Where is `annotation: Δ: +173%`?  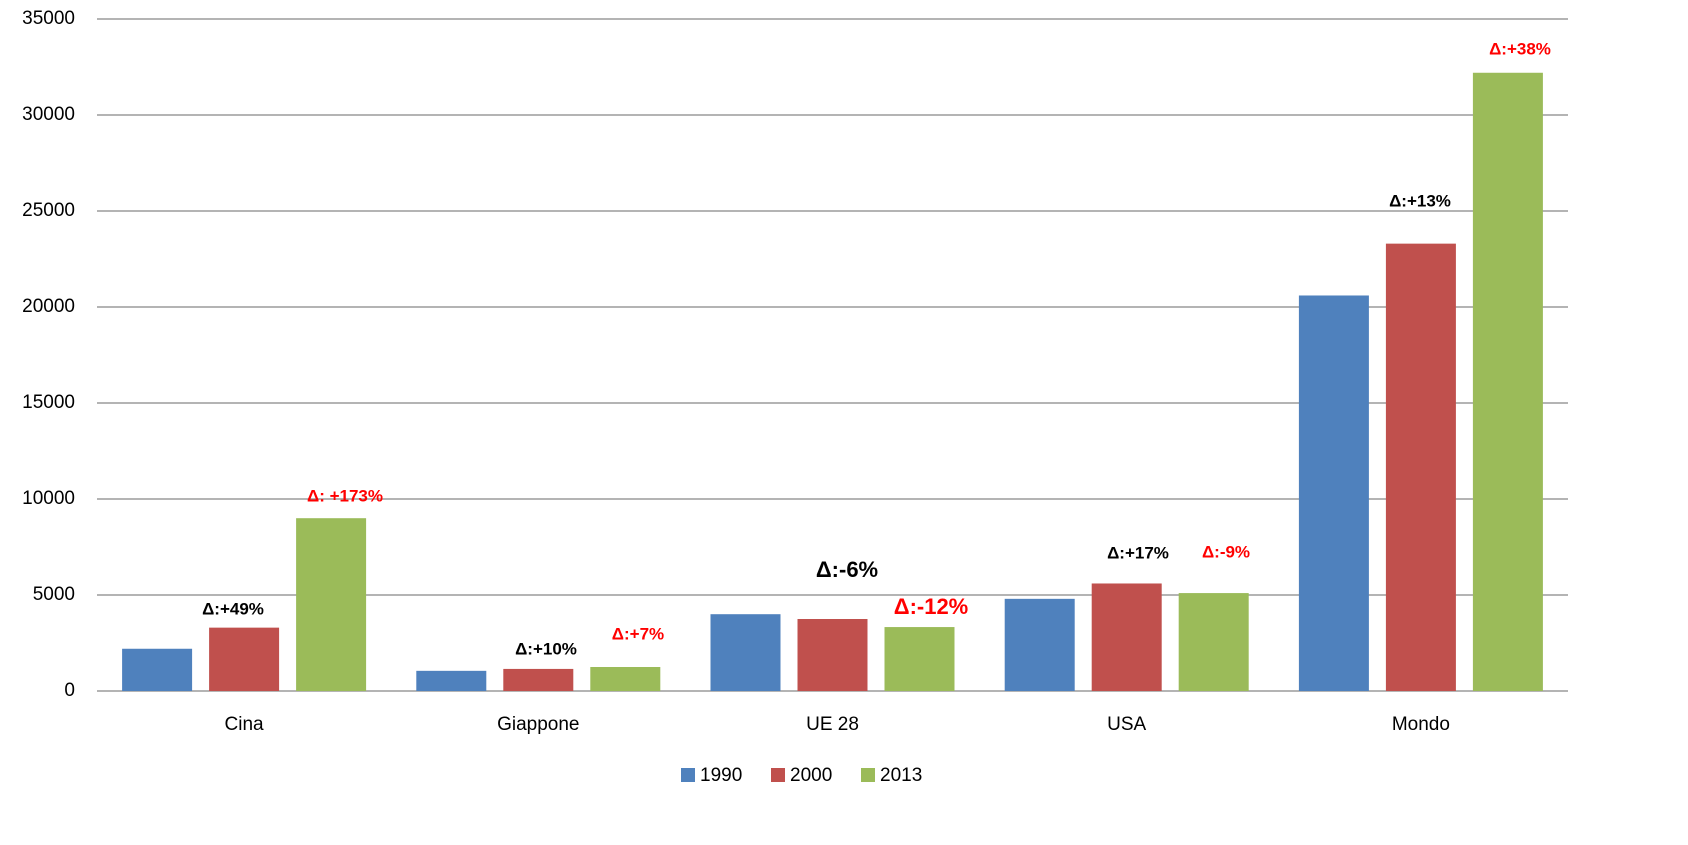
annotation: Δ: +173% is located at coordinates (345, 495).